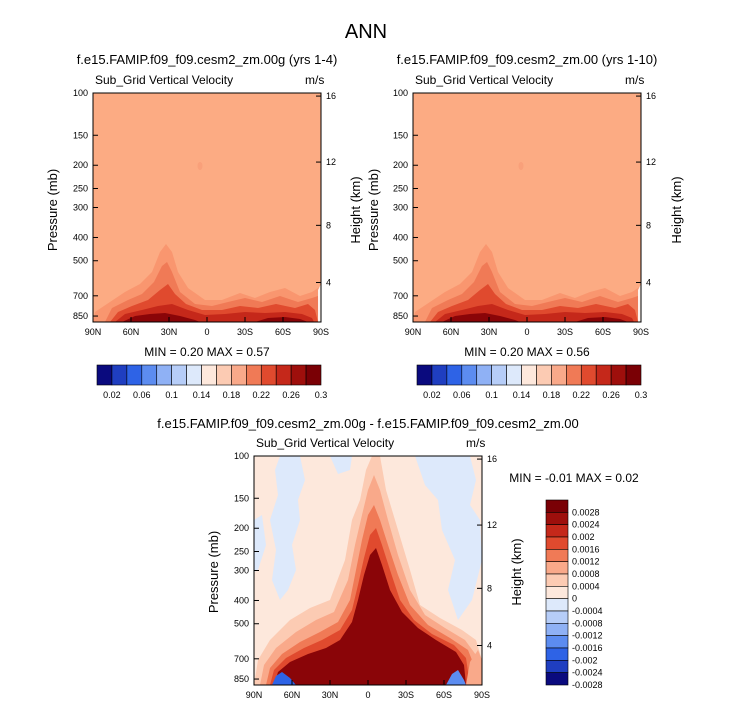 The height and width of the screenshot is (712, 733). Describe the element at coordinates (241, 624) in the screenshot. I see `y-tick-label: 500` at that location.